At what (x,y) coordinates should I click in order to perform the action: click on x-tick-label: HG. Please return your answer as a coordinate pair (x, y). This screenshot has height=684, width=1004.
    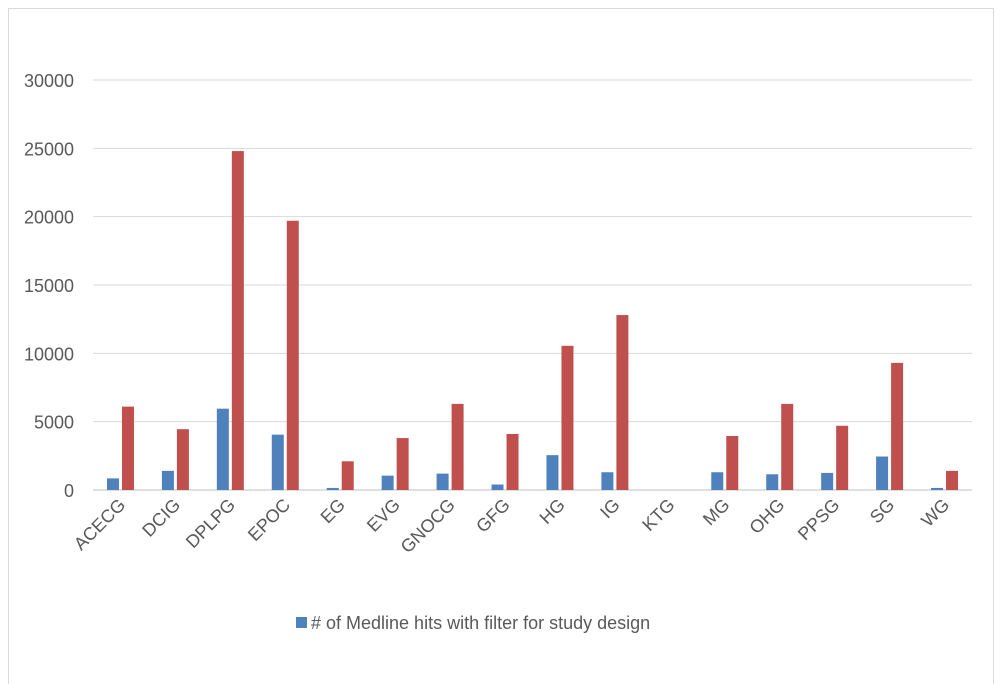
    Looking at the image, I should click on (552, 511).